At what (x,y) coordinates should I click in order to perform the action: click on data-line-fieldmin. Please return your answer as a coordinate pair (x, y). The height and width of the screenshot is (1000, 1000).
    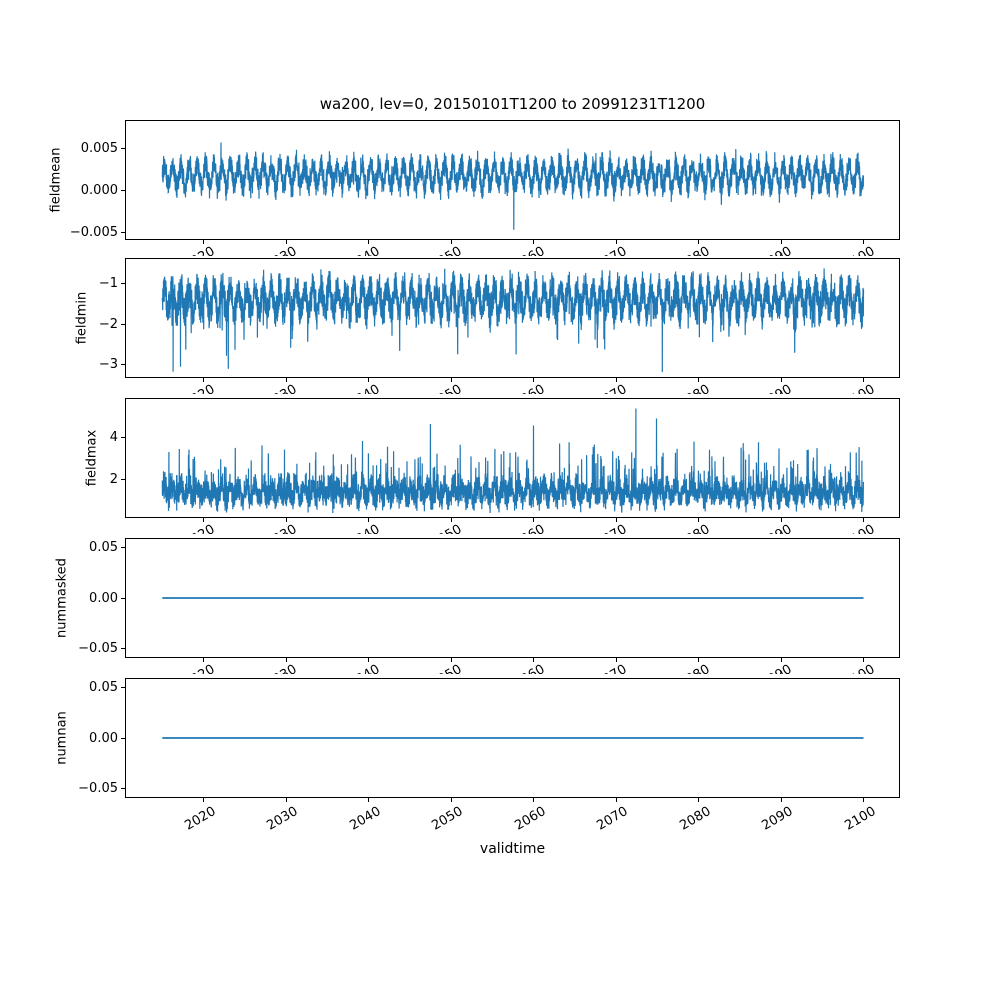
    Looking at the image, I should click on (513, 320).